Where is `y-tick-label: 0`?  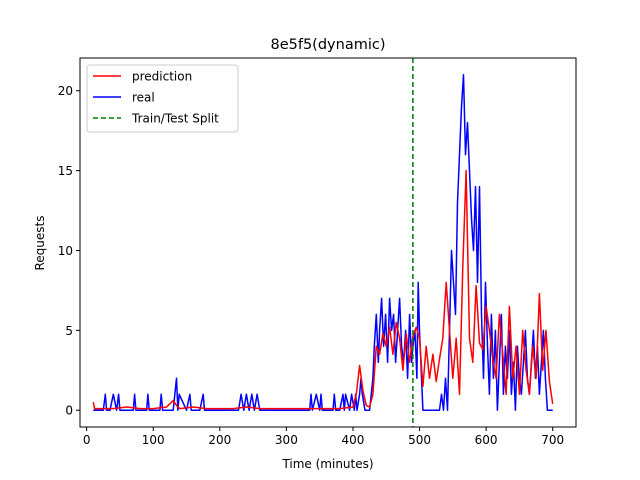
y-tick-label: 0 is located at coordinates (69, 411).